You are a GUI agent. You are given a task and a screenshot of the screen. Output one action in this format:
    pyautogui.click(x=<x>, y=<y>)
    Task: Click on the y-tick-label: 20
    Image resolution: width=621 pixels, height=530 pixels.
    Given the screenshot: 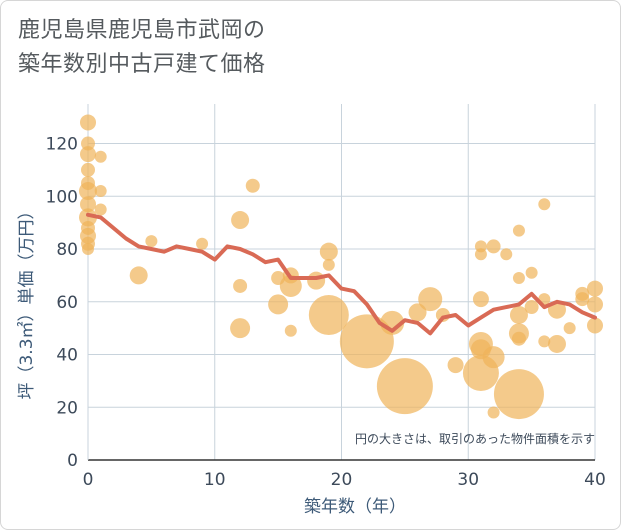 What is the action you would take?
    pyautogui.click(x=67, y=408)
    